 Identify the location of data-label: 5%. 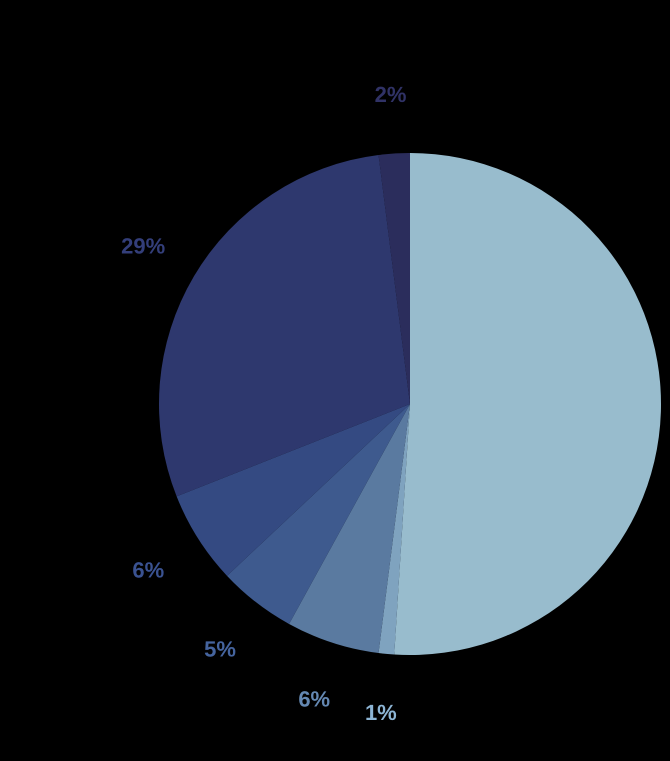
(220, 649).